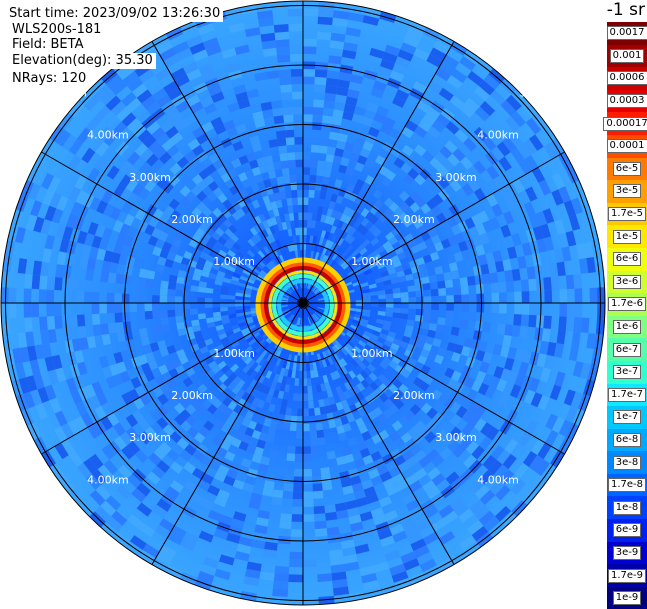 The height and width of the screenshot is (609, 647). I want to click on range-label: 1.00km, so click(234, 261).